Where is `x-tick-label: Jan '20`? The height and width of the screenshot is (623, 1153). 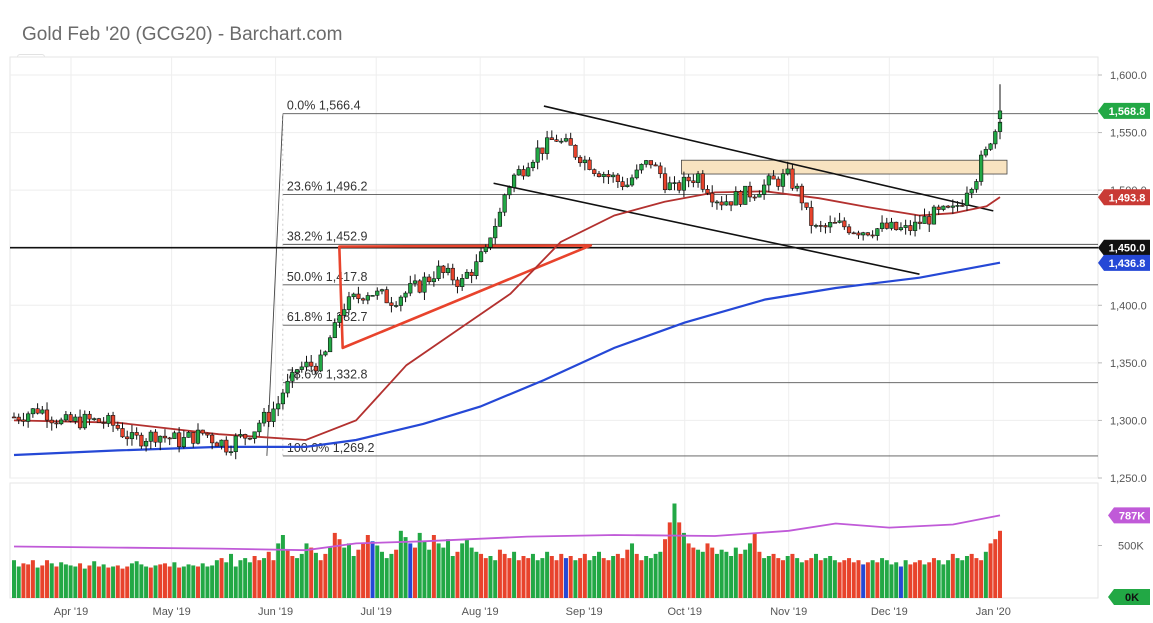
x-tick-label: Jan '20 is located at coordinates (993, 612).